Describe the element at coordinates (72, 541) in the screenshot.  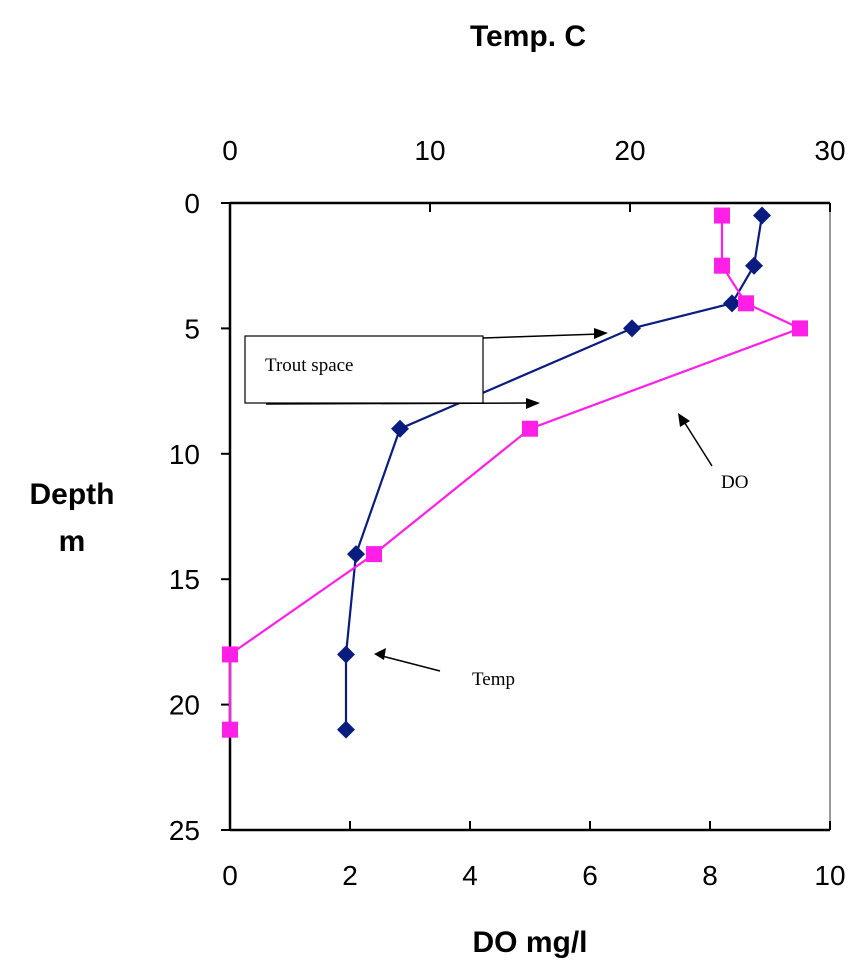
I see `y-axis-title-line2: m` at that location.